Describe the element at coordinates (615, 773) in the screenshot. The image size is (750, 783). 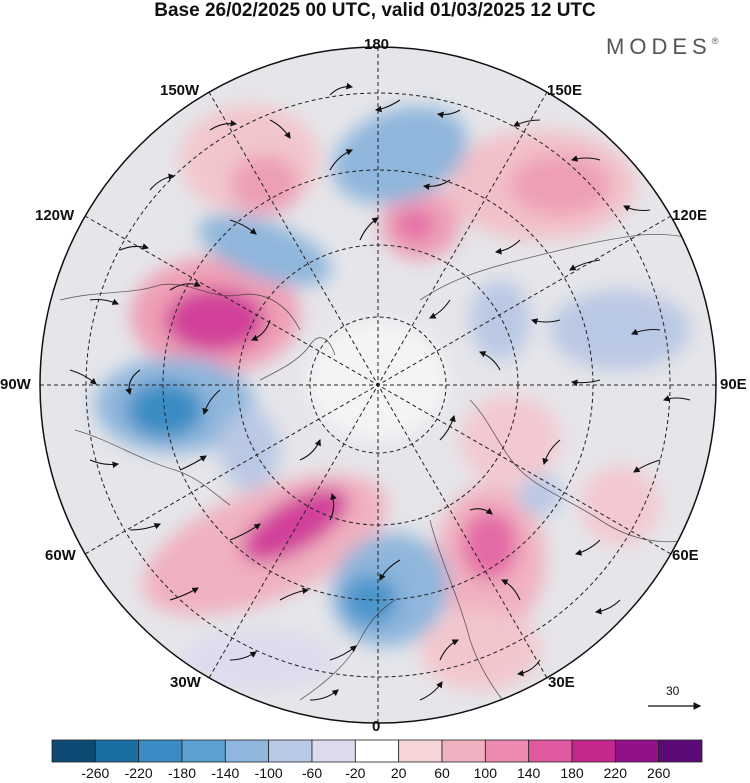
I see `colorbar-tick-label: 220` at that location.